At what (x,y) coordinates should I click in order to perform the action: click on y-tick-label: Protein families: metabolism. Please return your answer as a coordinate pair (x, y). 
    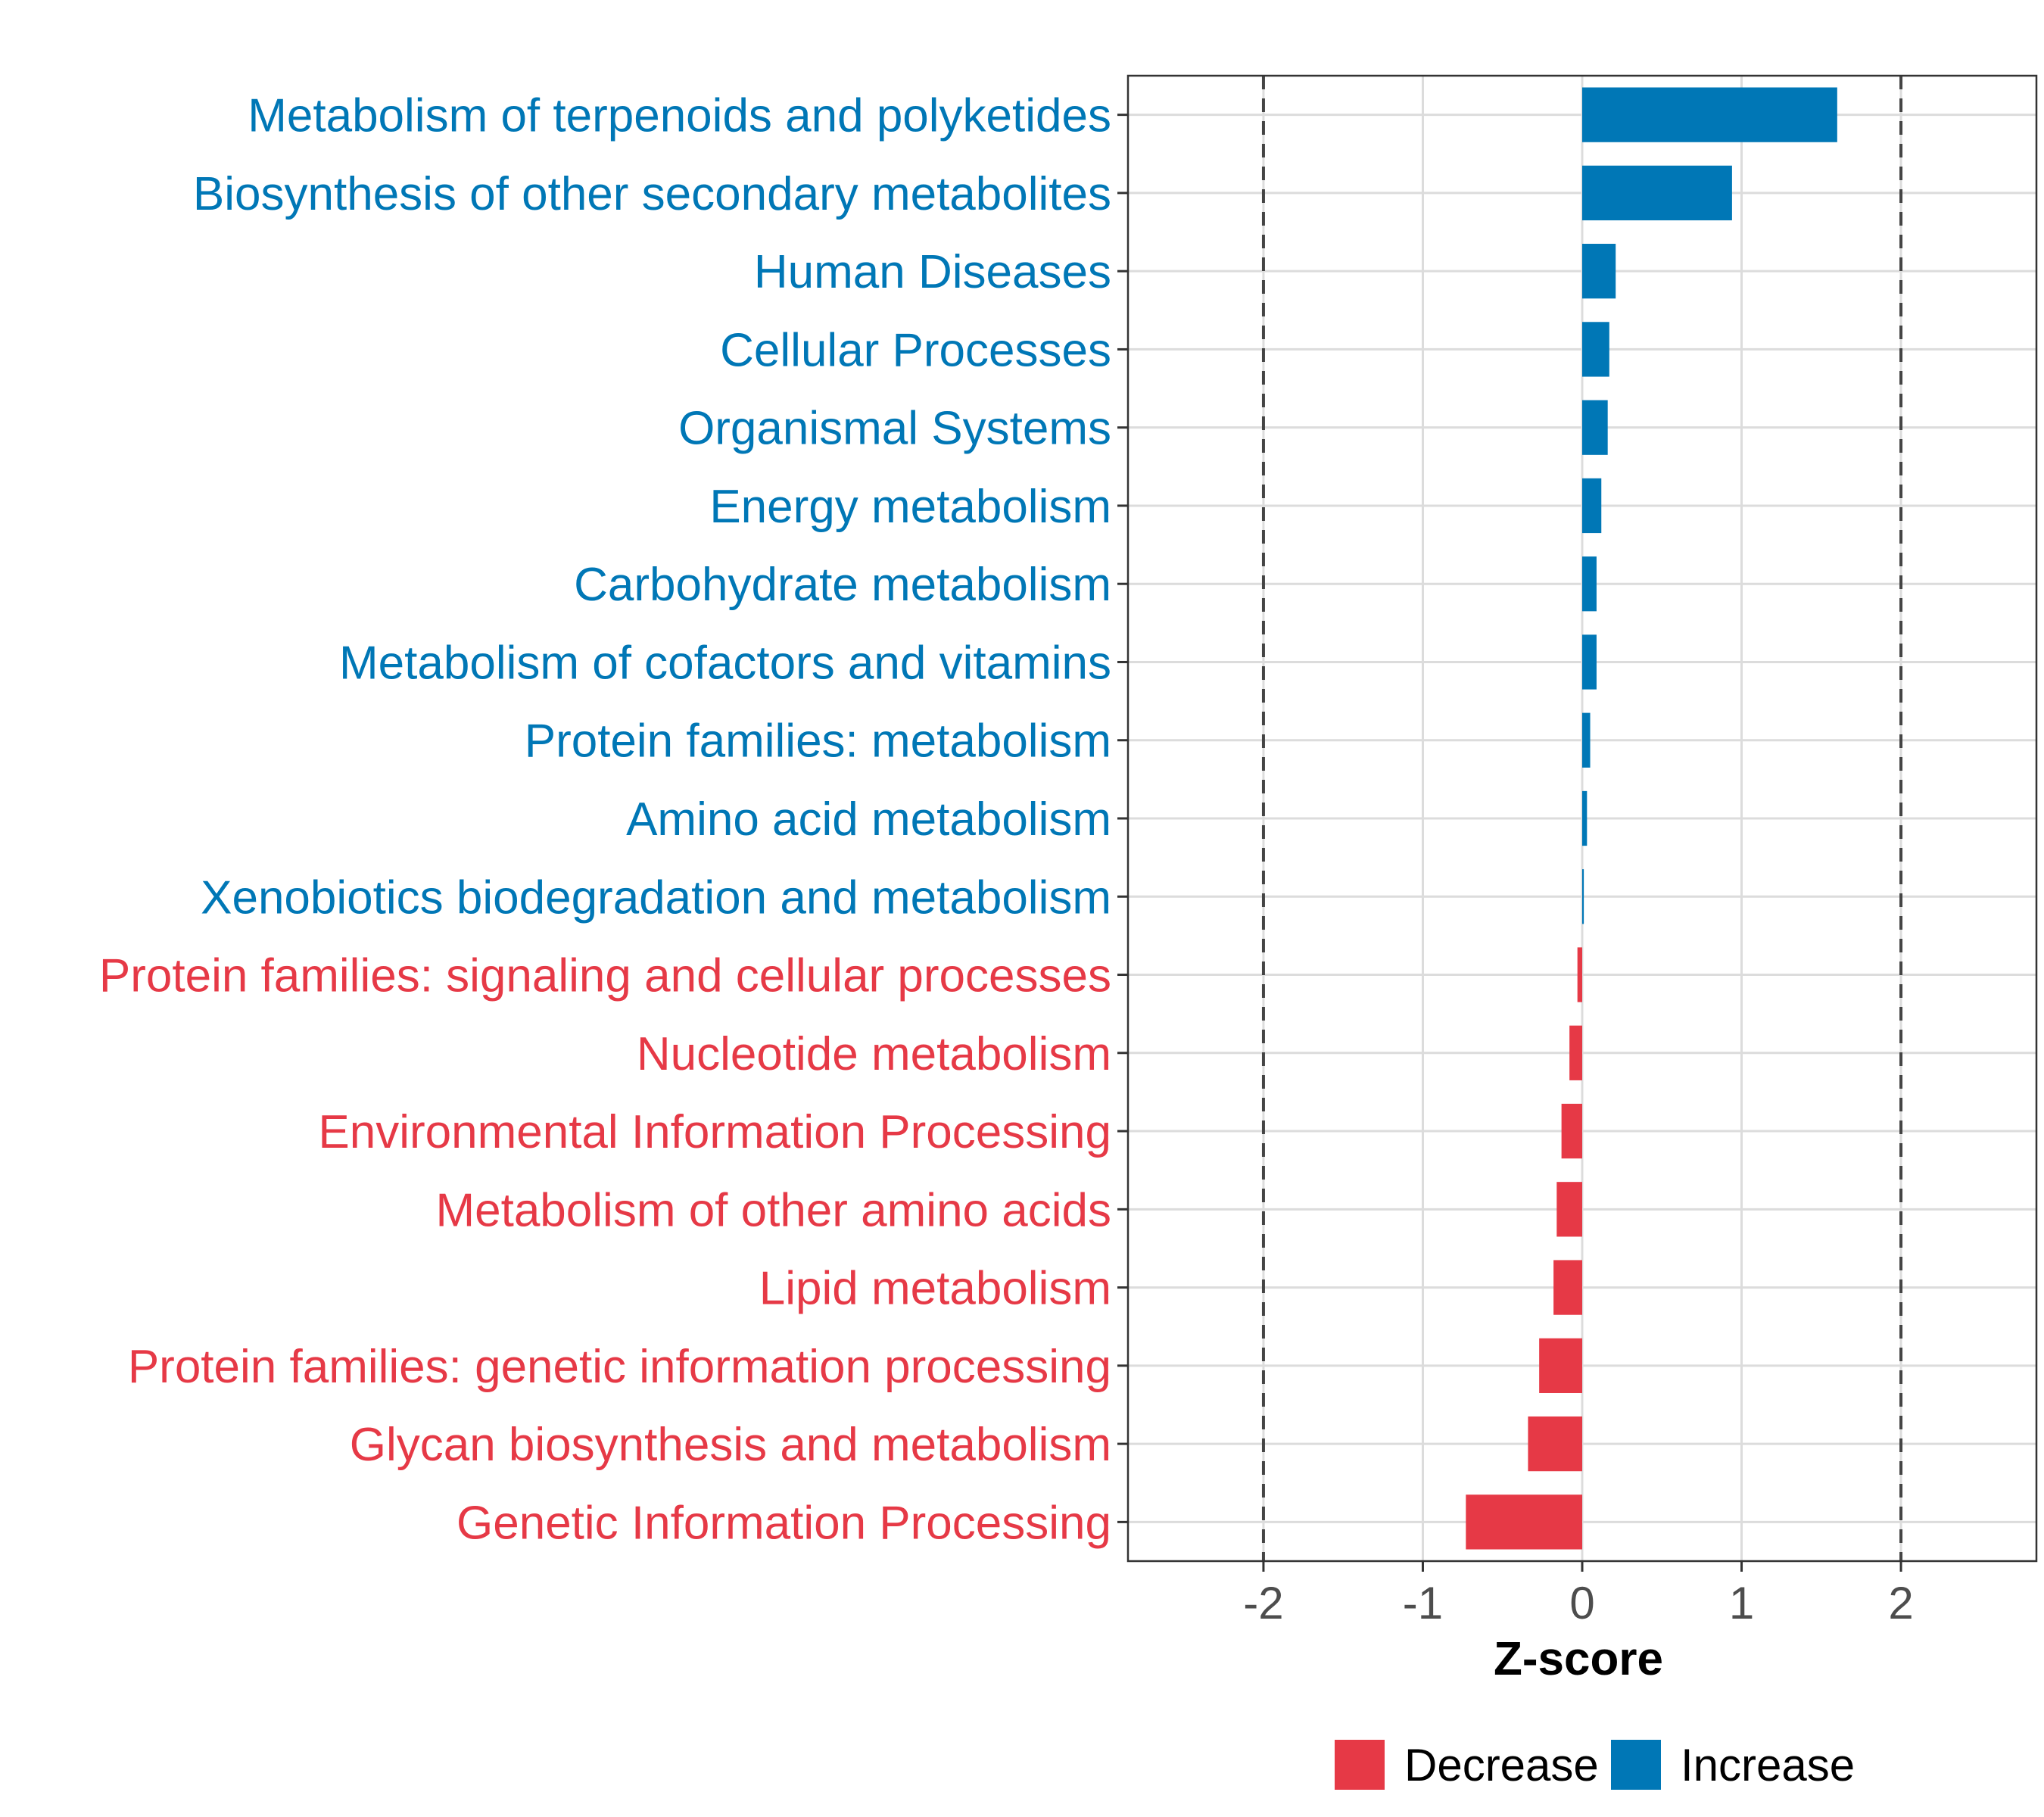
    Looking at the image, I should click on (818, 741).